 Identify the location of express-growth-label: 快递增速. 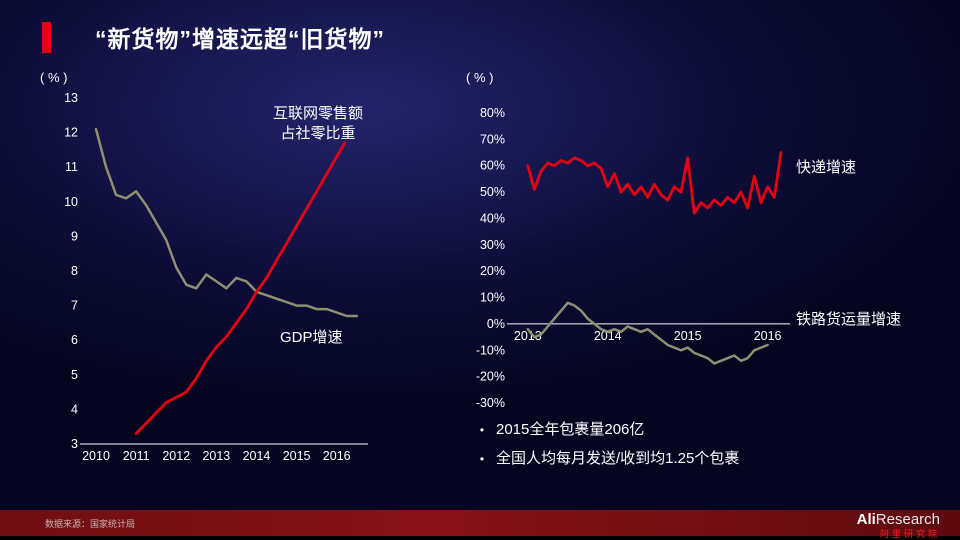
(826, 167).